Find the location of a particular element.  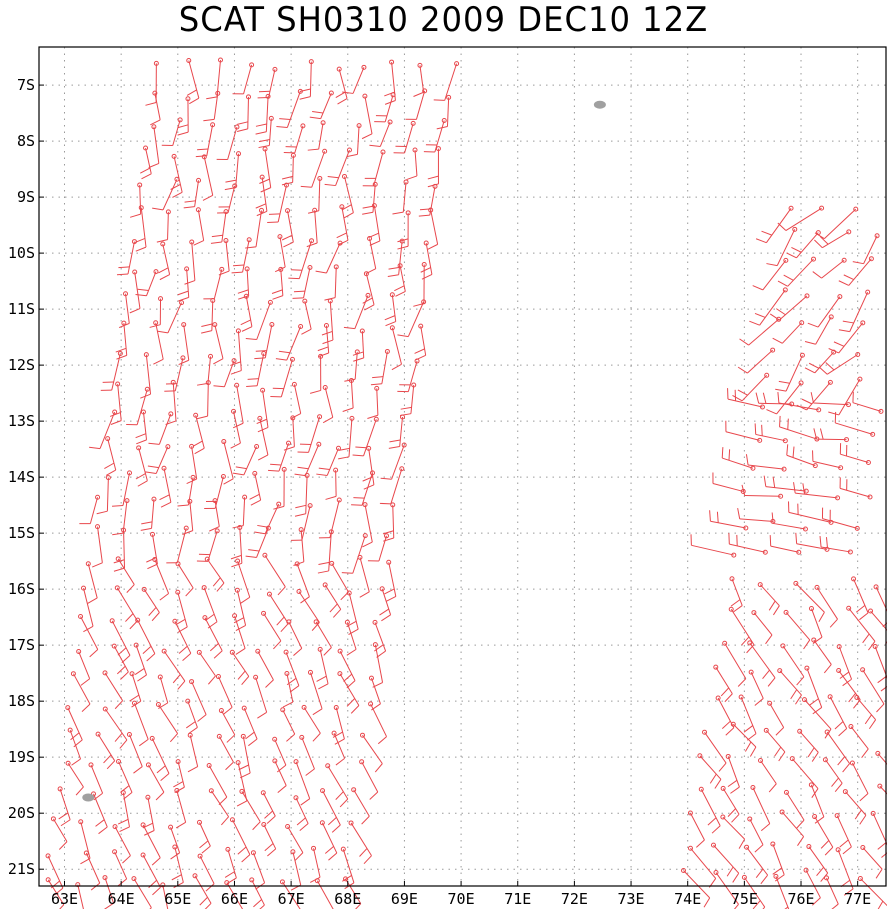

y-tick-label: 19S is located at coordinates (21, 757).